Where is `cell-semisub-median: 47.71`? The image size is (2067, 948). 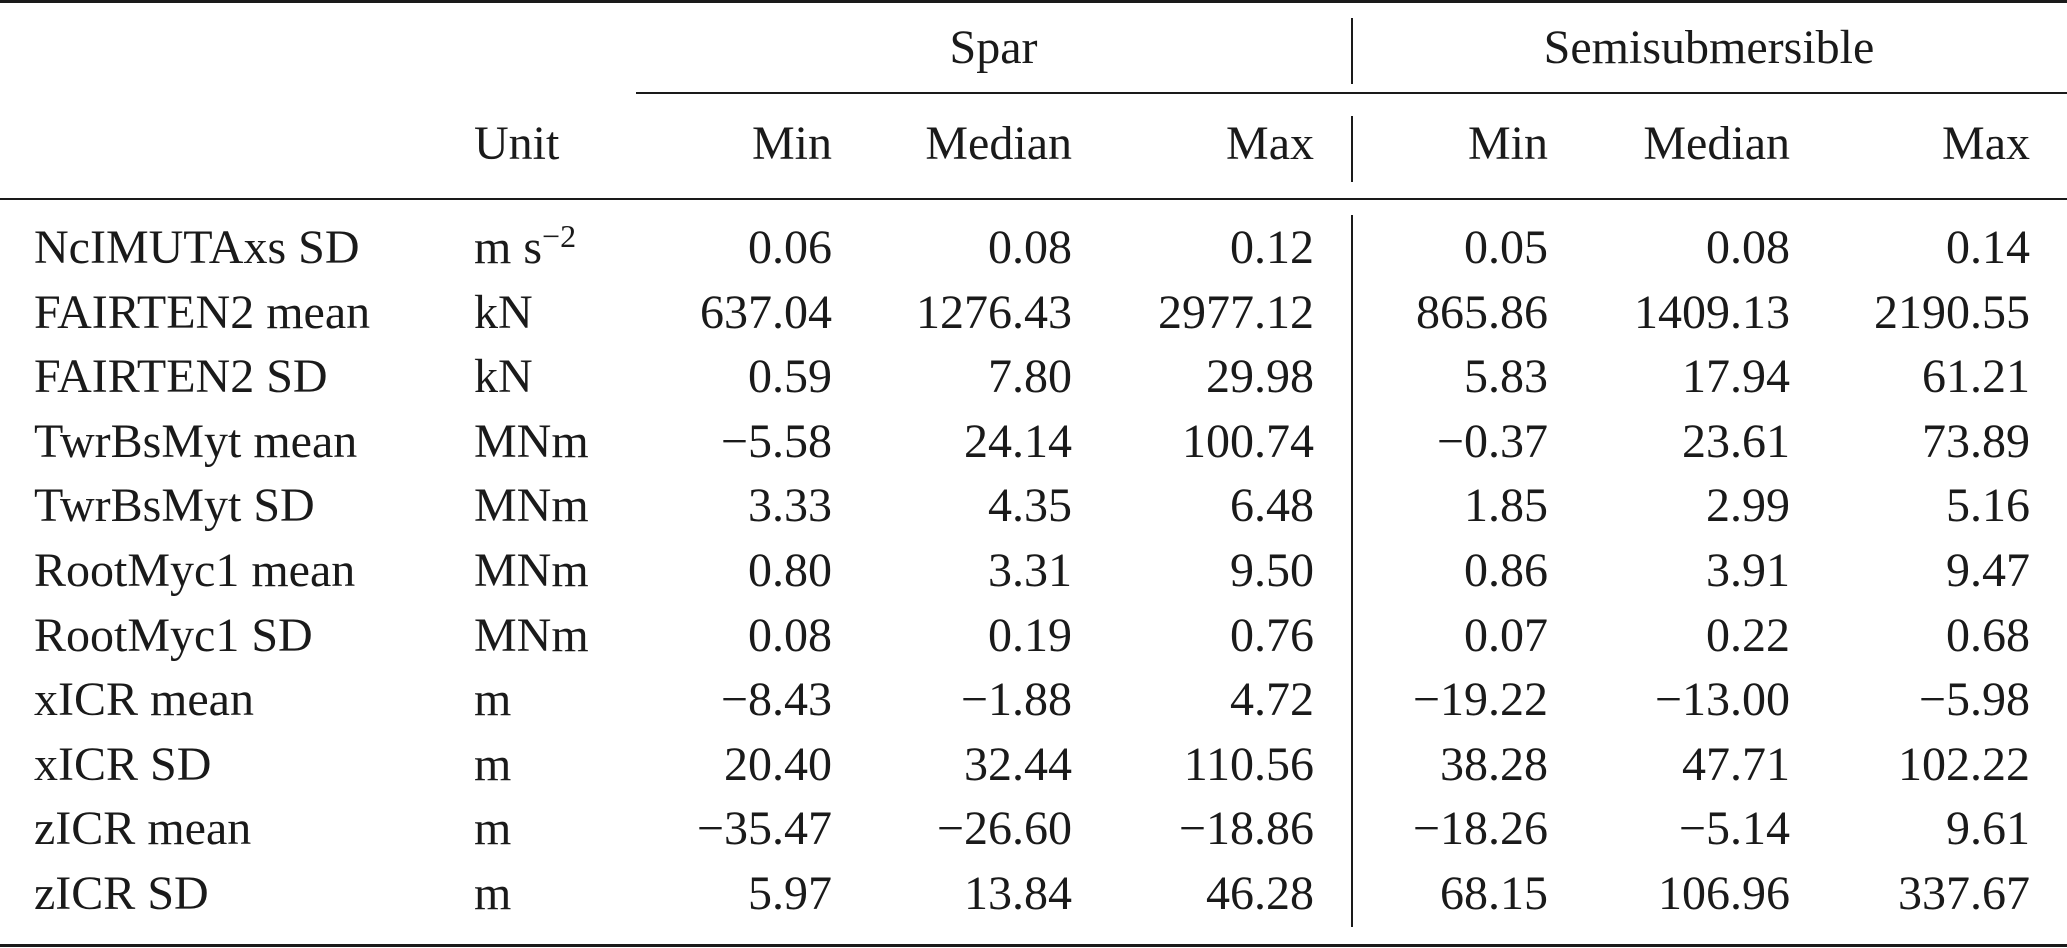
cell-semisub-median: 47.71 is located at coordinates (1736, 764).